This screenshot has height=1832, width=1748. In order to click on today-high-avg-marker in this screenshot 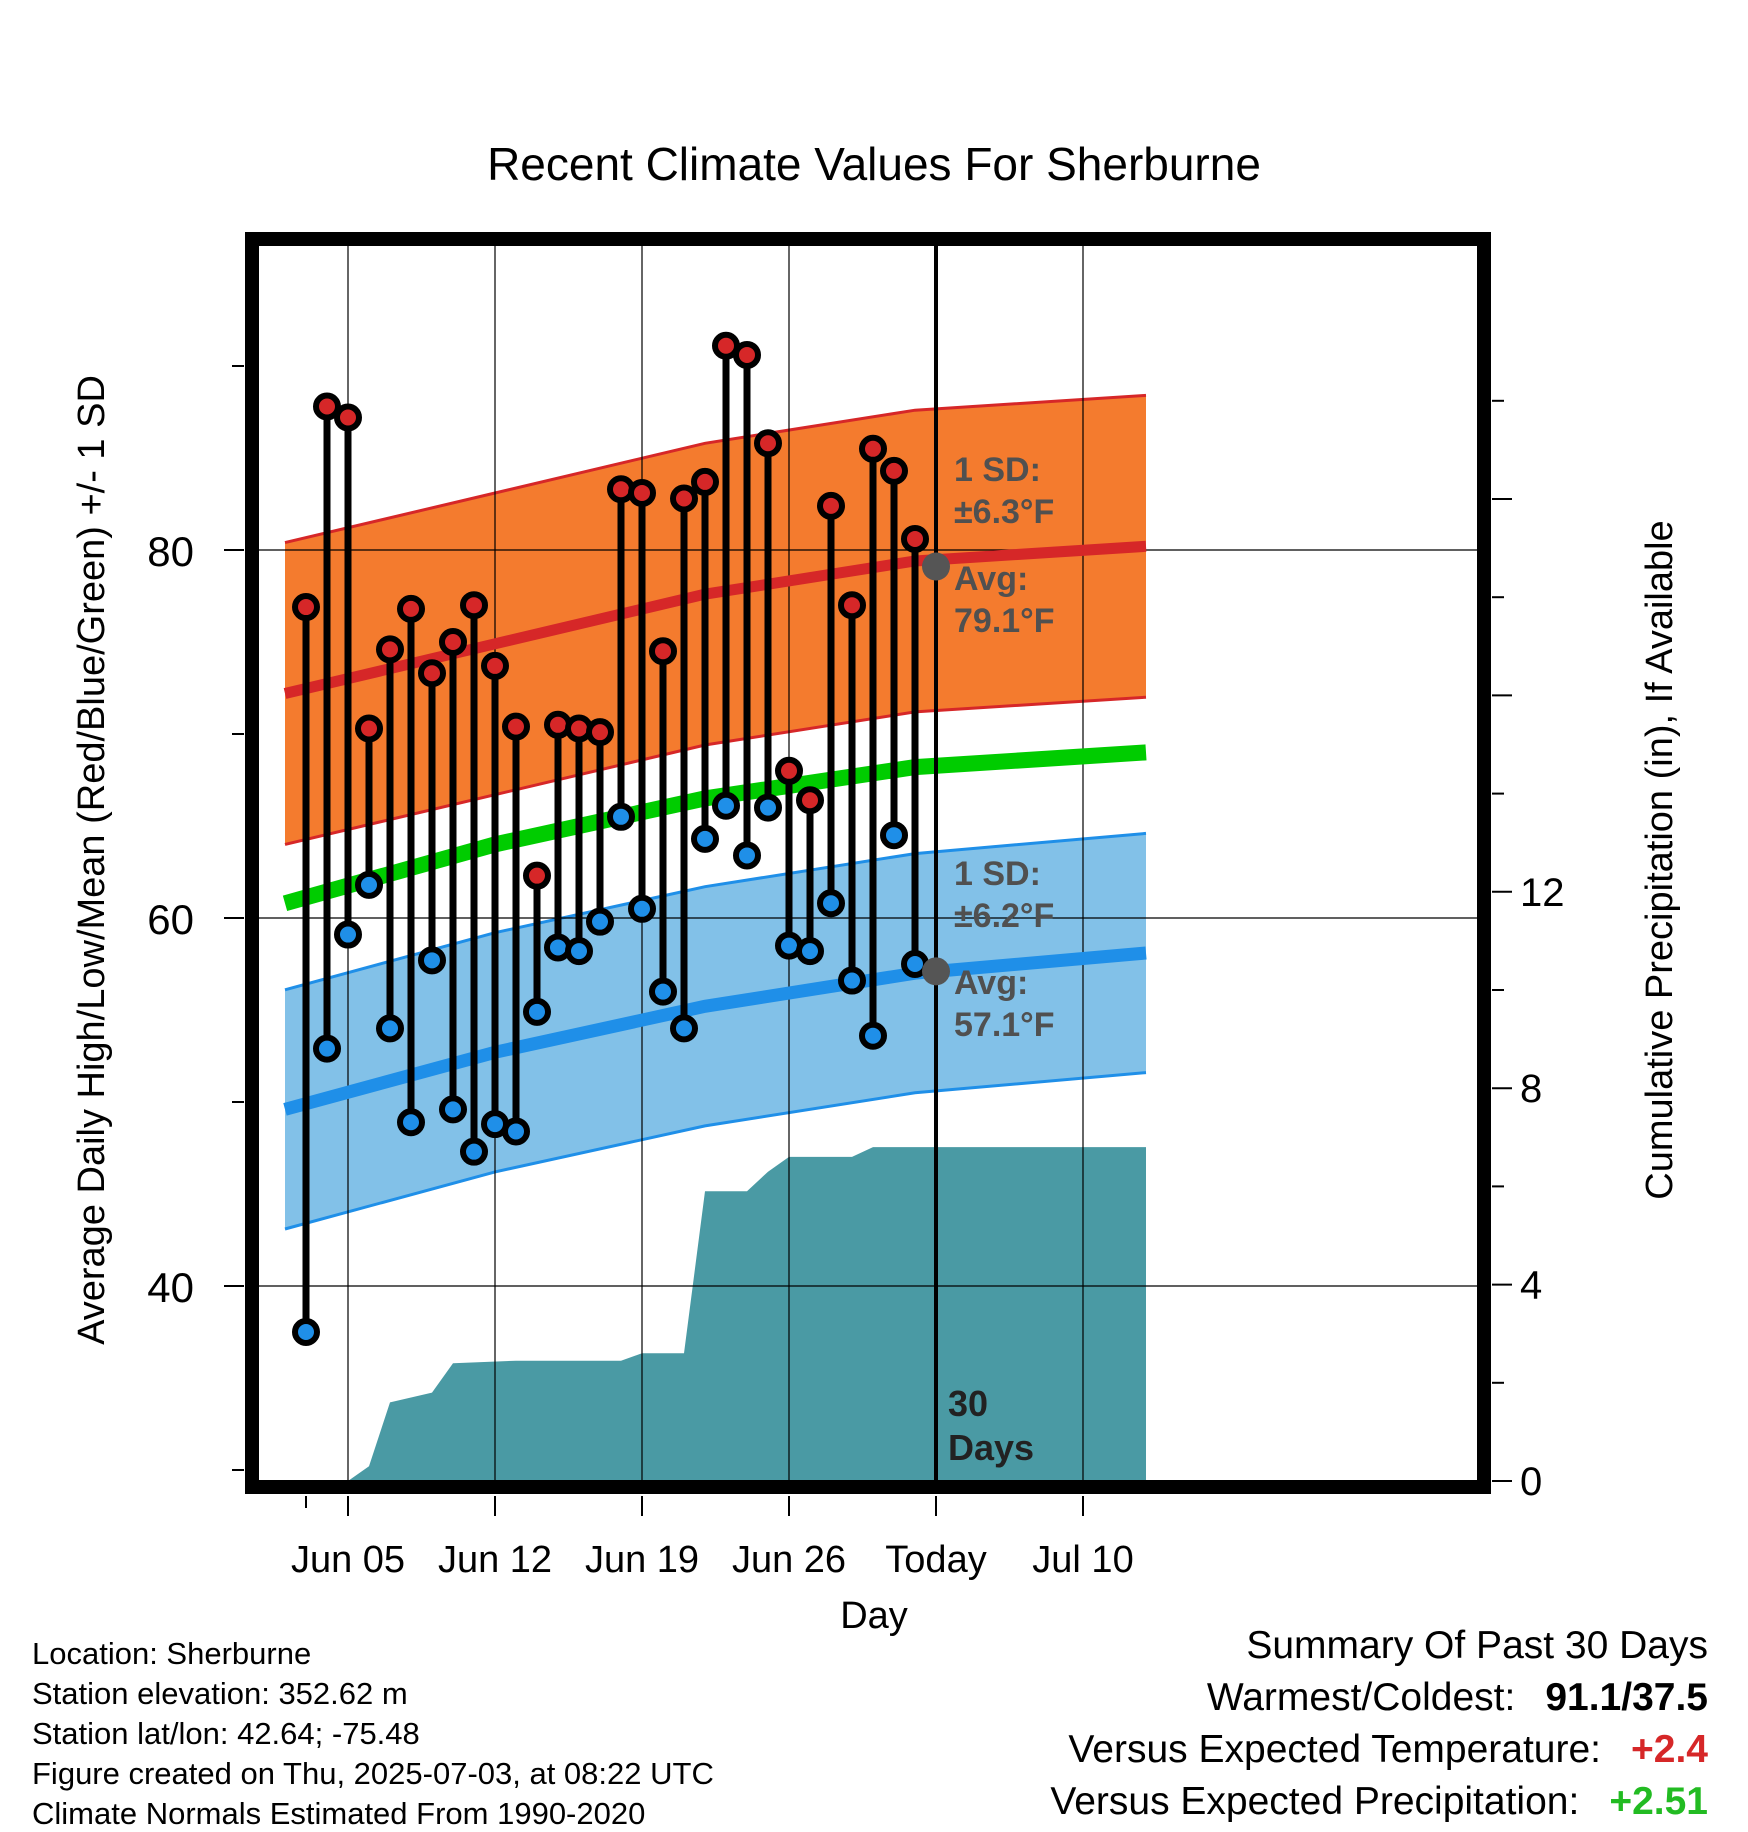, I will do `click(936, 566)`.